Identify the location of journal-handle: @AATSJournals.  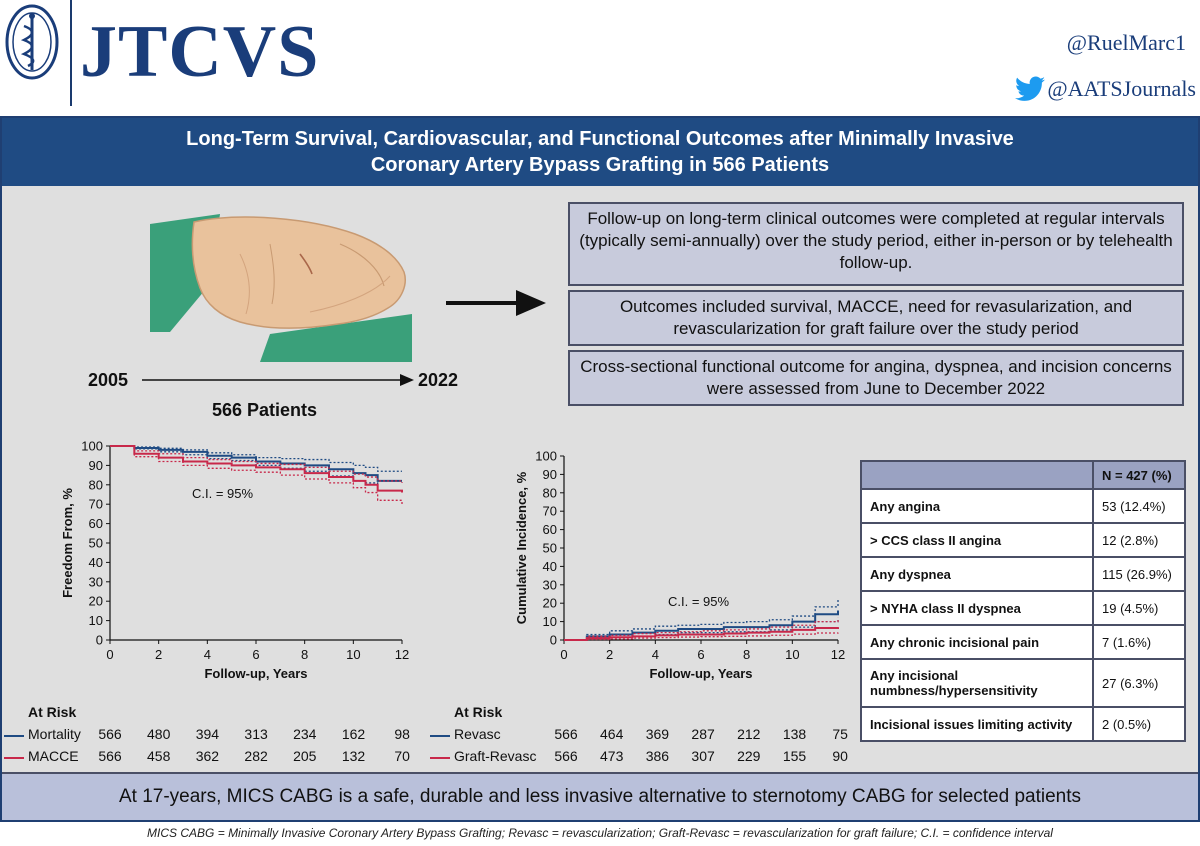
(1121, 88).